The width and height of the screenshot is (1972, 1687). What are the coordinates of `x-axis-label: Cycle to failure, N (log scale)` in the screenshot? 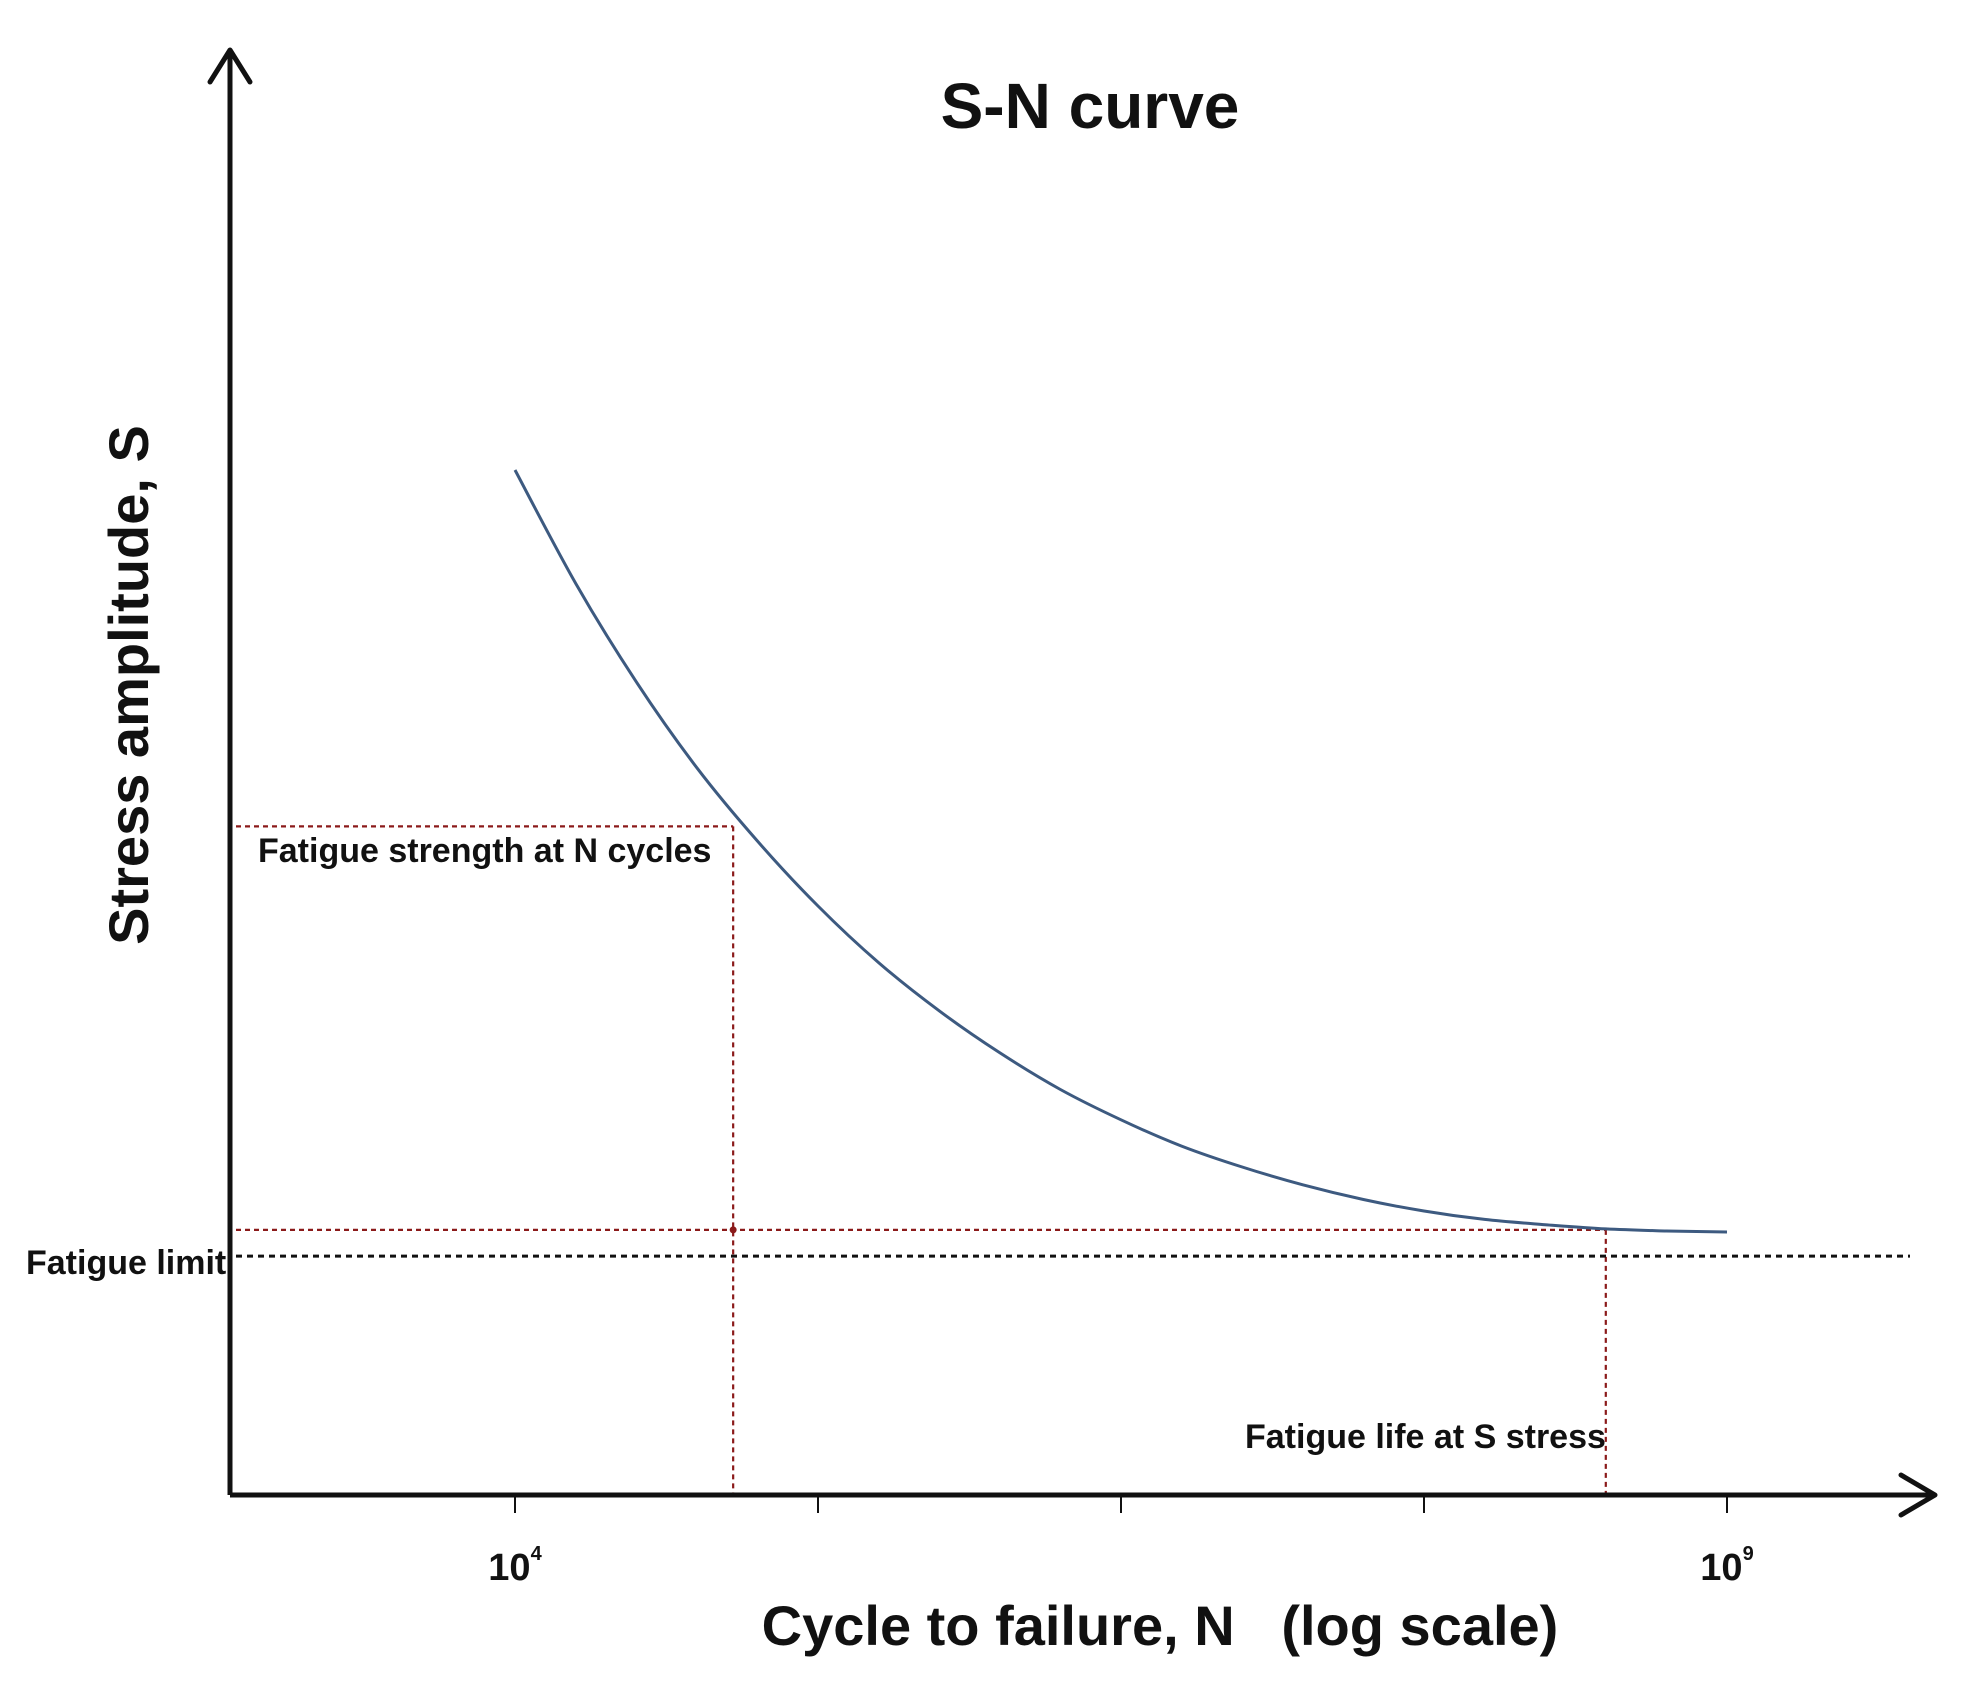 It's located at (1160, 1625).